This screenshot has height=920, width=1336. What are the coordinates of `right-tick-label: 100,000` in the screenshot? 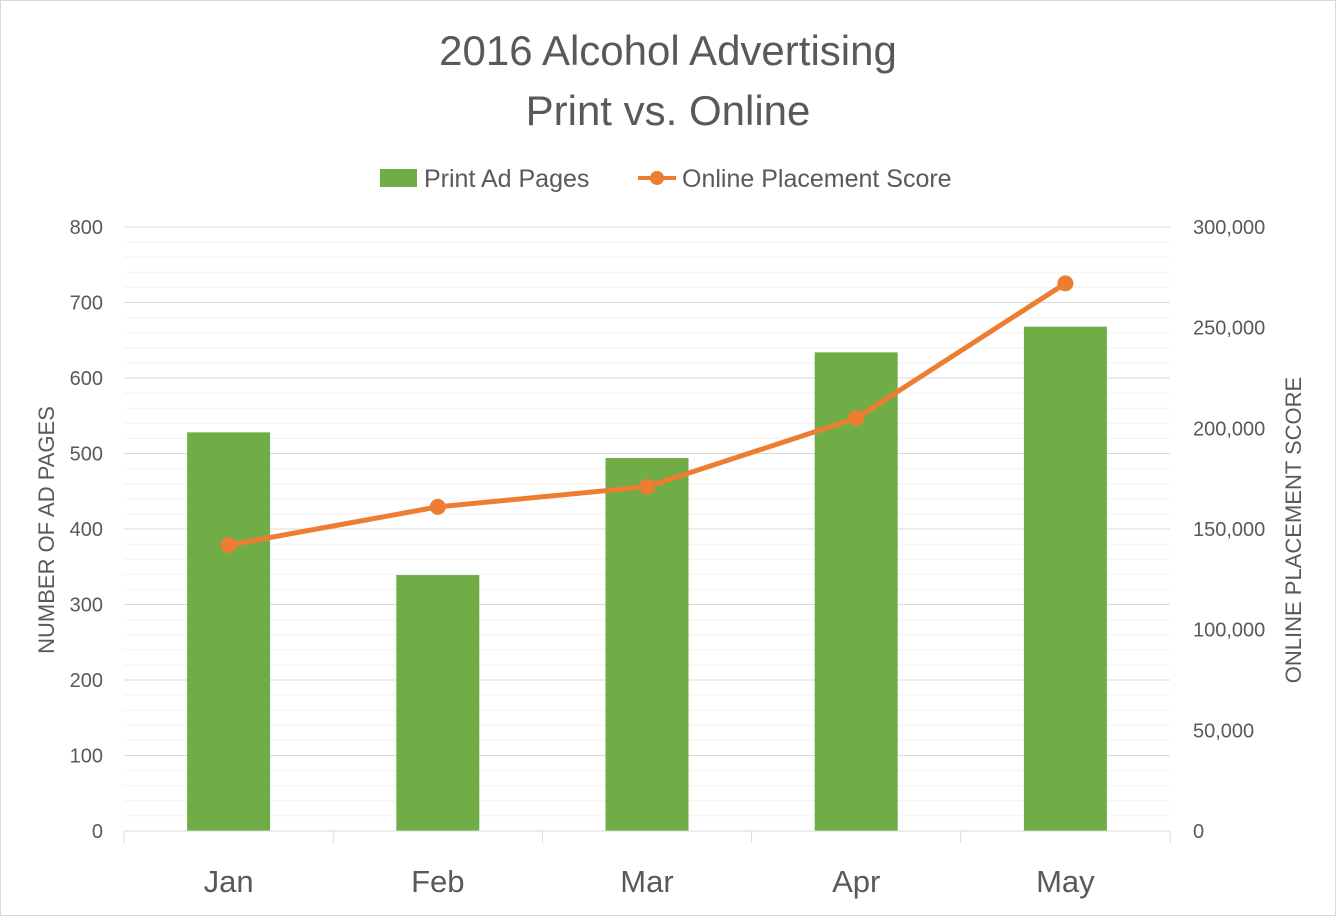 It's located at (1229, 631).